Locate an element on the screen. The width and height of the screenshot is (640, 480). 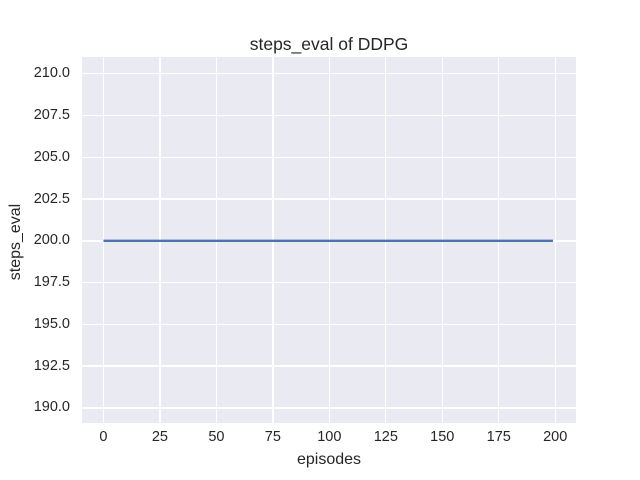
series-plot is located at coordinates (328, 241).